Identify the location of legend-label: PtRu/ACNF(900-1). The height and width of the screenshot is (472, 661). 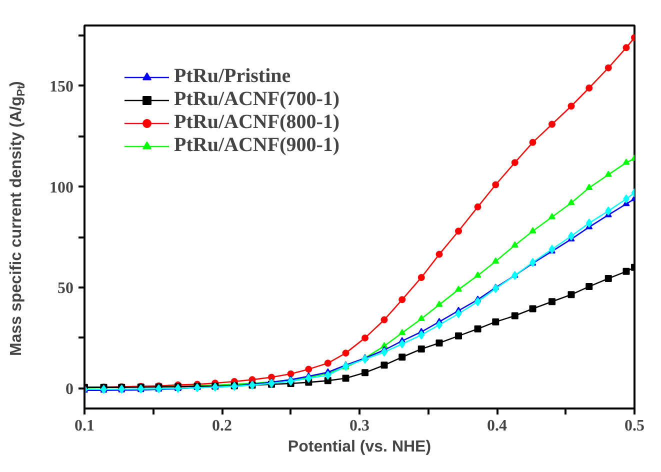
(257, 145).